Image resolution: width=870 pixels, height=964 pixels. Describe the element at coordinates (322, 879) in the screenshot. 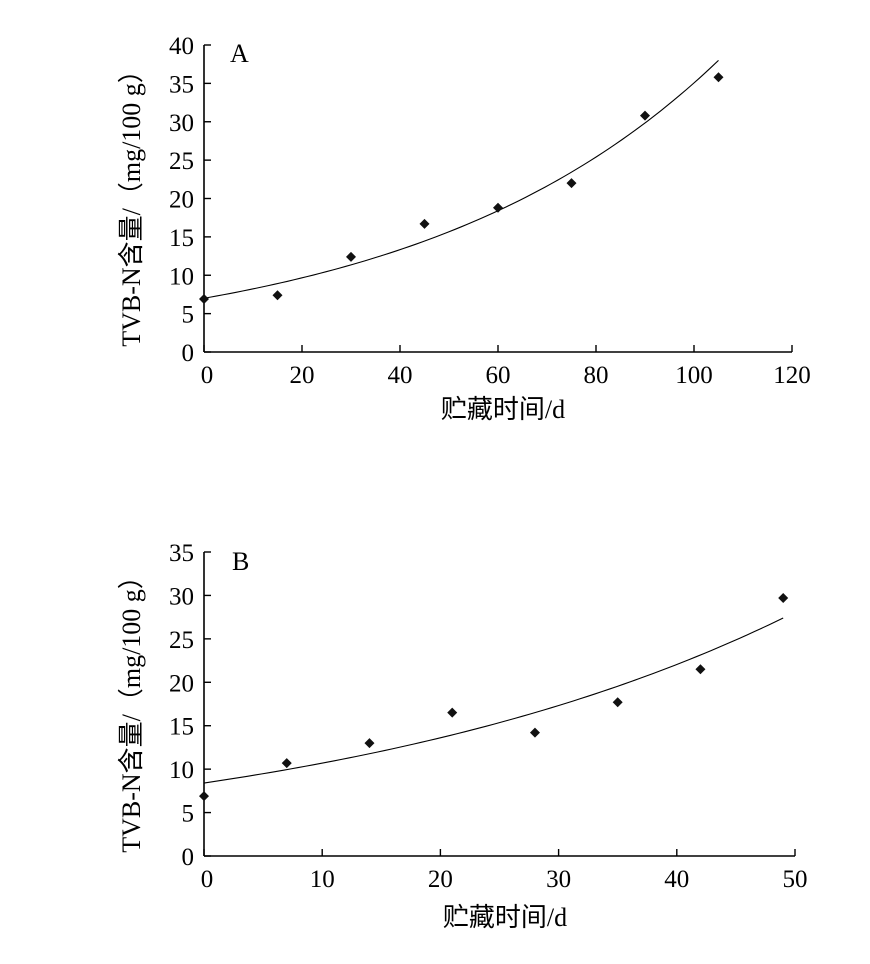

I see `x-tick-label: 10` at that location.